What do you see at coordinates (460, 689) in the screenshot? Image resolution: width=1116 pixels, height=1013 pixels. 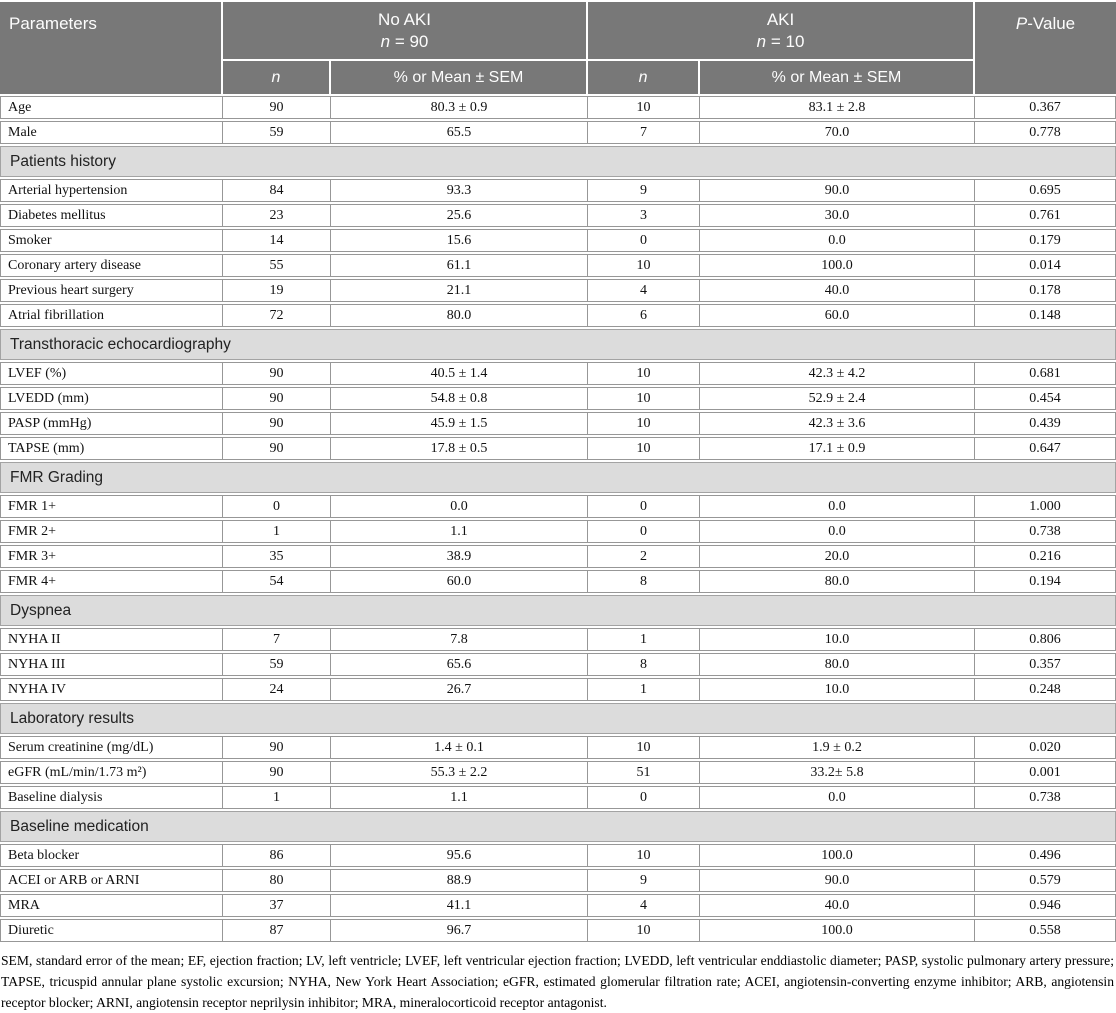 I see `cell-no-aki-value: 26.7` at bounding box center [460, 689].